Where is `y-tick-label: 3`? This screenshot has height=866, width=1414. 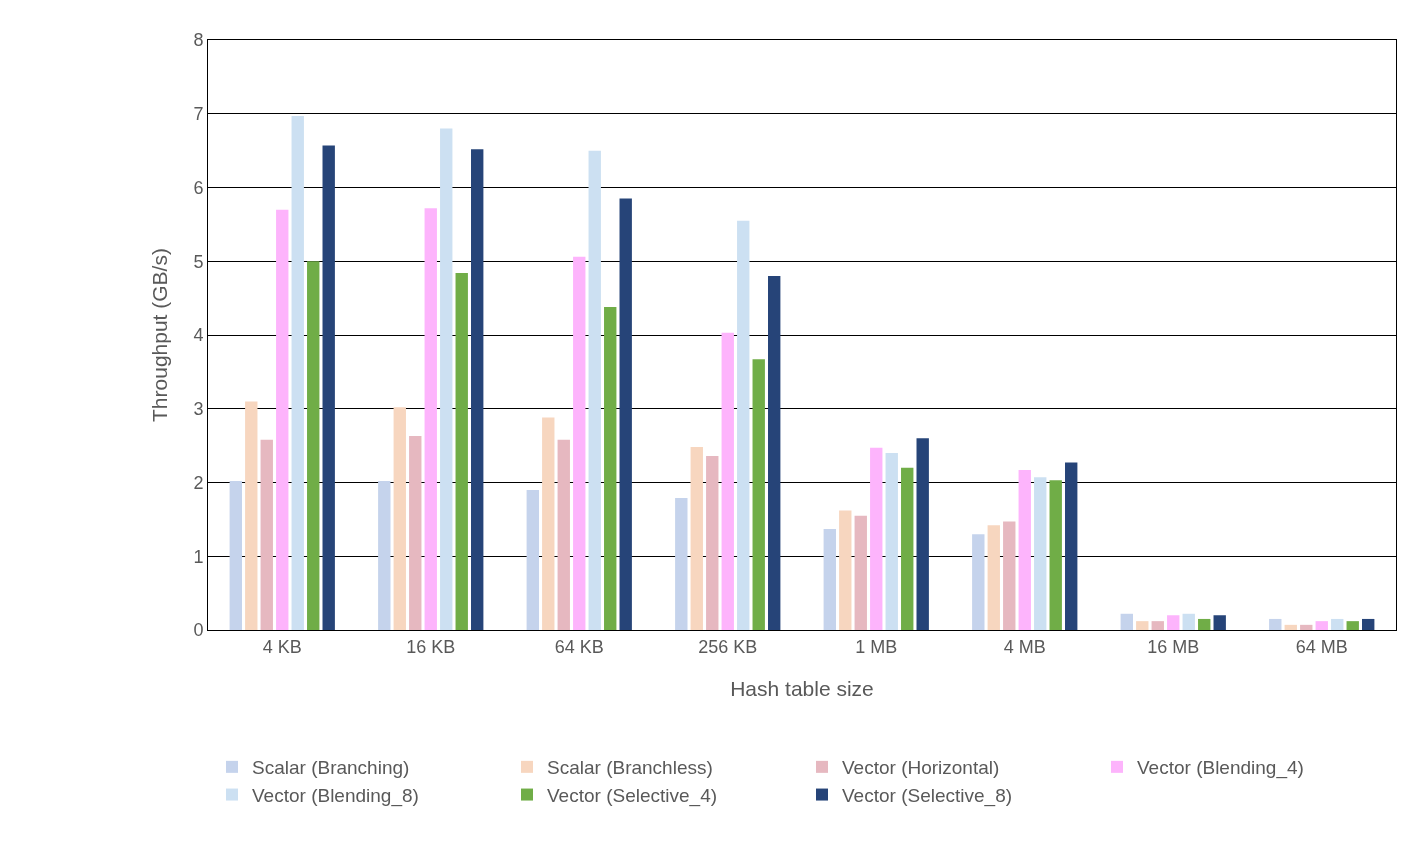 y-tick-label: 3 is located at coordinates (198, 409).